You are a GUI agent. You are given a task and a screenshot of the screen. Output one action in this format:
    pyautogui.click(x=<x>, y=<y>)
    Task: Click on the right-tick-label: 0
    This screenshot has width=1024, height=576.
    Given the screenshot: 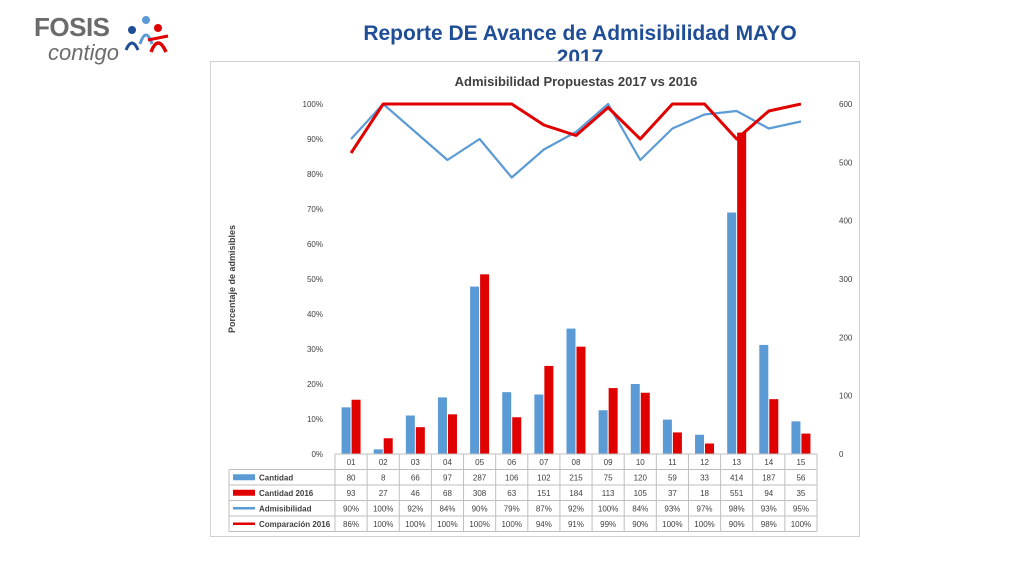 What is the action you would take?
    pyautogui.click(x=841, y=454)
    